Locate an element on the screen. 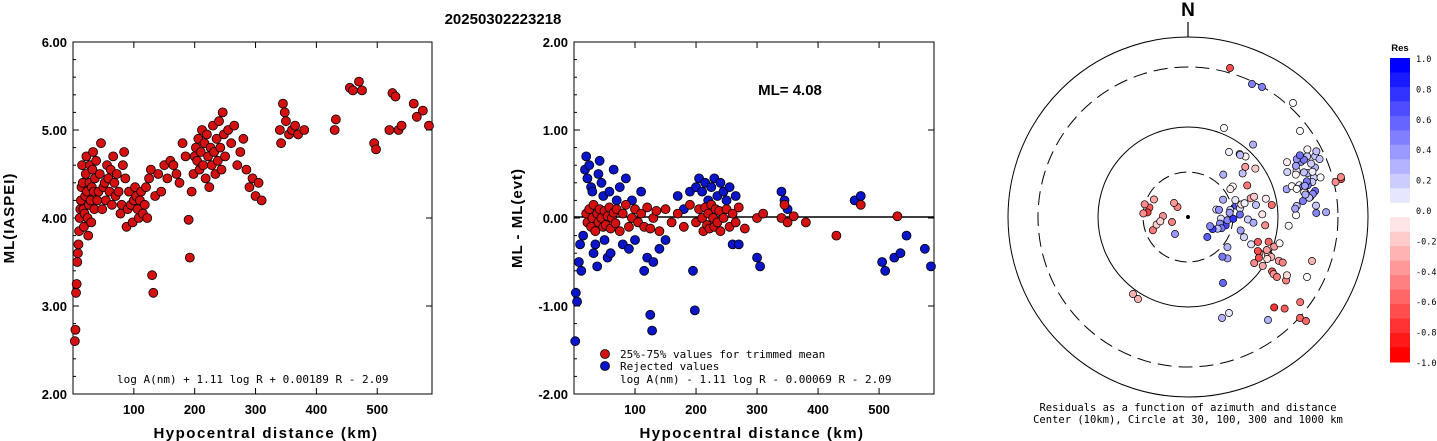 This screenshot has height=441, width=1437. colorbar-tick-label: 0.4 is located at coordinates (1423, 151).